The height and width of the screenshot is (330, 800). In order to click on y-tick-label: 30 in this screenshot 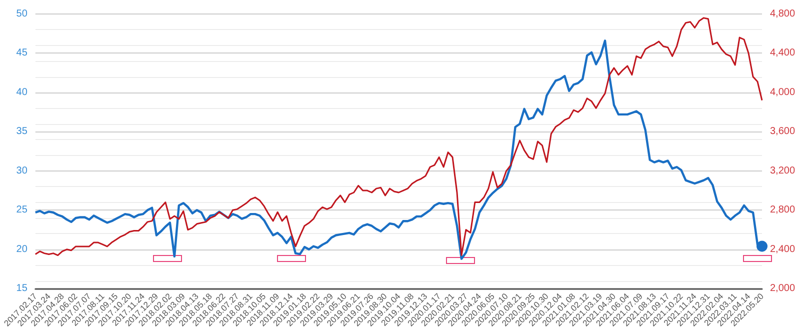, I will do `click(22, 170)`.